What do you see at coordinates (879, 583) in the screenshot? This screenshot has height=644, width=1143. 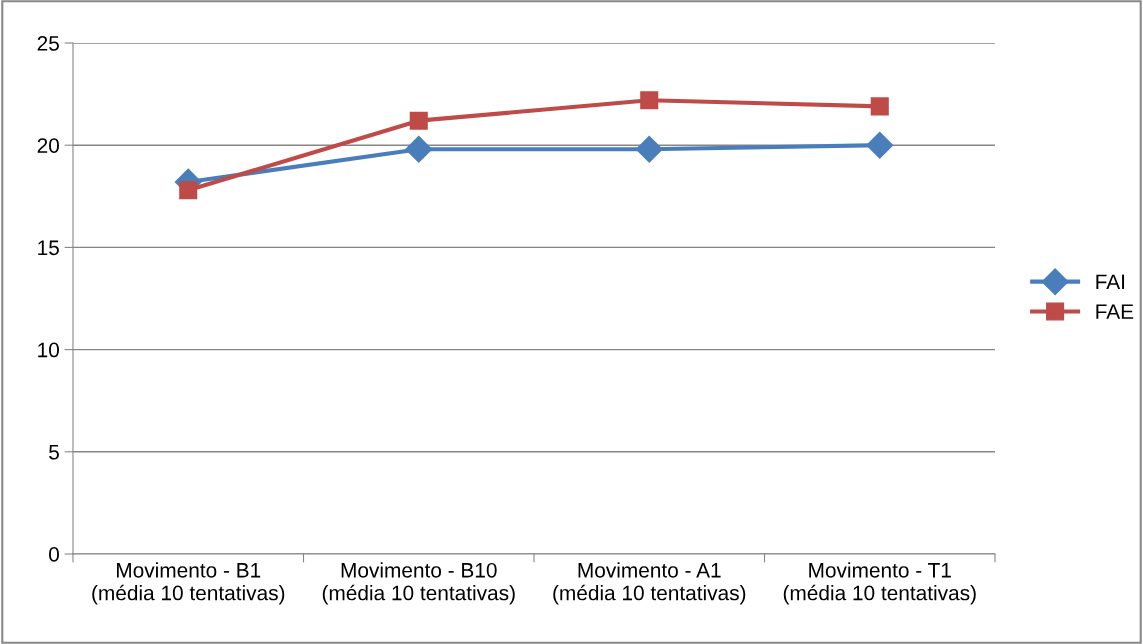 I see `x-tick-label: Movimento - T1 (média 10 tentativas)` at bounding box center [879, 583].